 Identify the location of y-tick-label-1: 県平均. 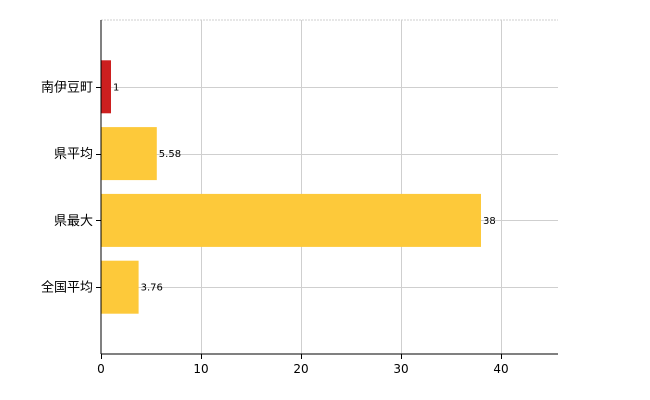
(73, 154).